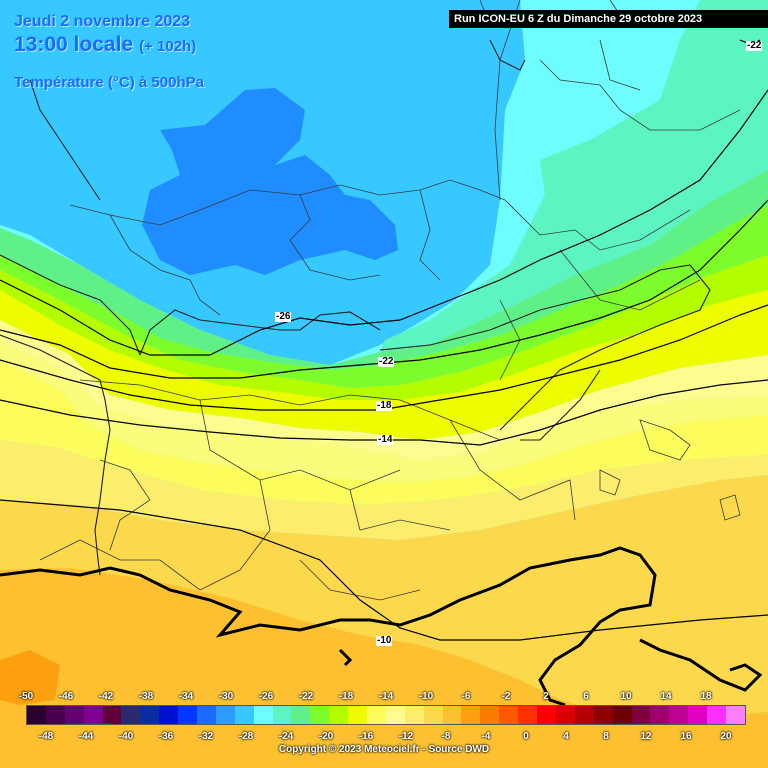  What do you see at coordinates (306, 696) in the screenshot?
I see `legend-tick-label: -22` at bounding box center [306, 696].